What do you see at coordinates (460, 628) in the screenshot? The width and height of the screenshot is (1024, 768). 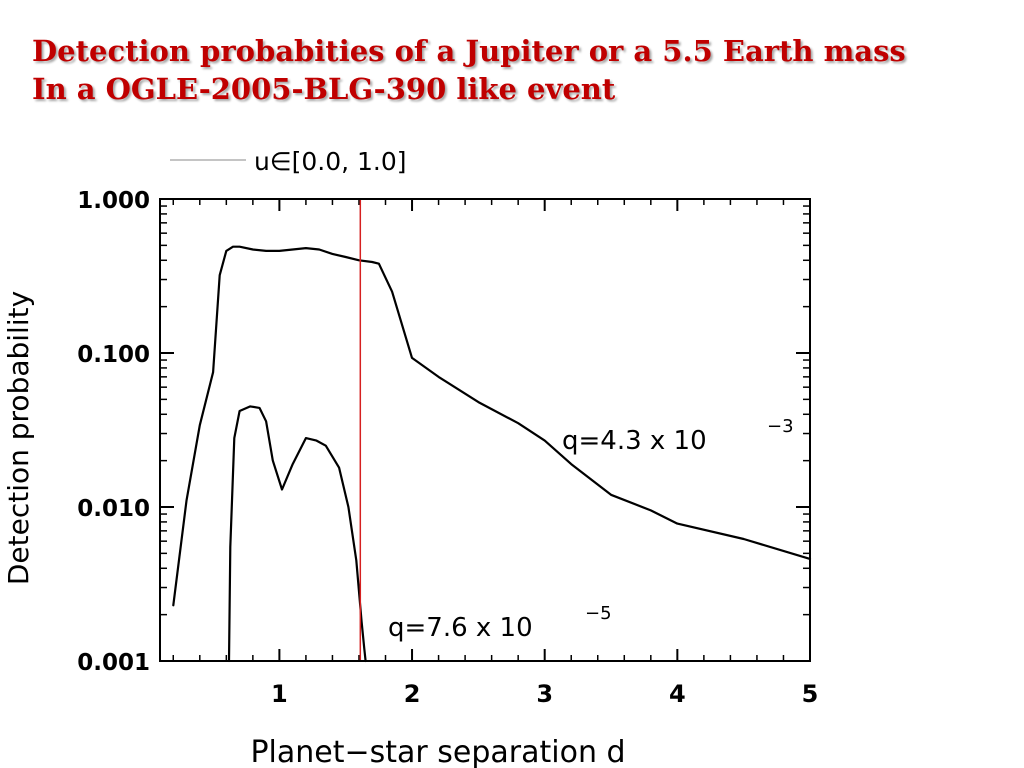 I see `series-label-earth-main: q=7.6 x 10` at bounding box center [460, 628].